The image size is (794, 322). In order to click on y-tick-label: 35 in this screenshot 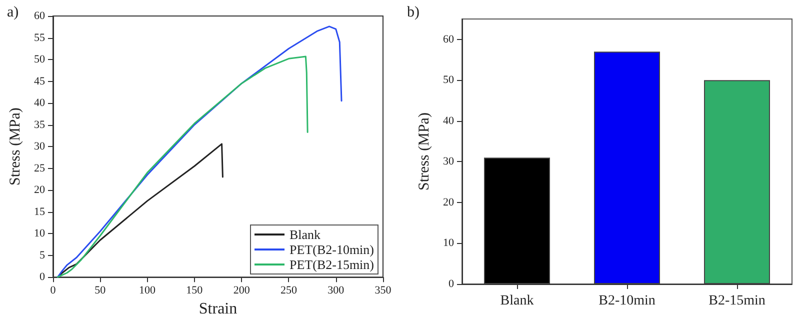, I will do `click(40, 124)`.